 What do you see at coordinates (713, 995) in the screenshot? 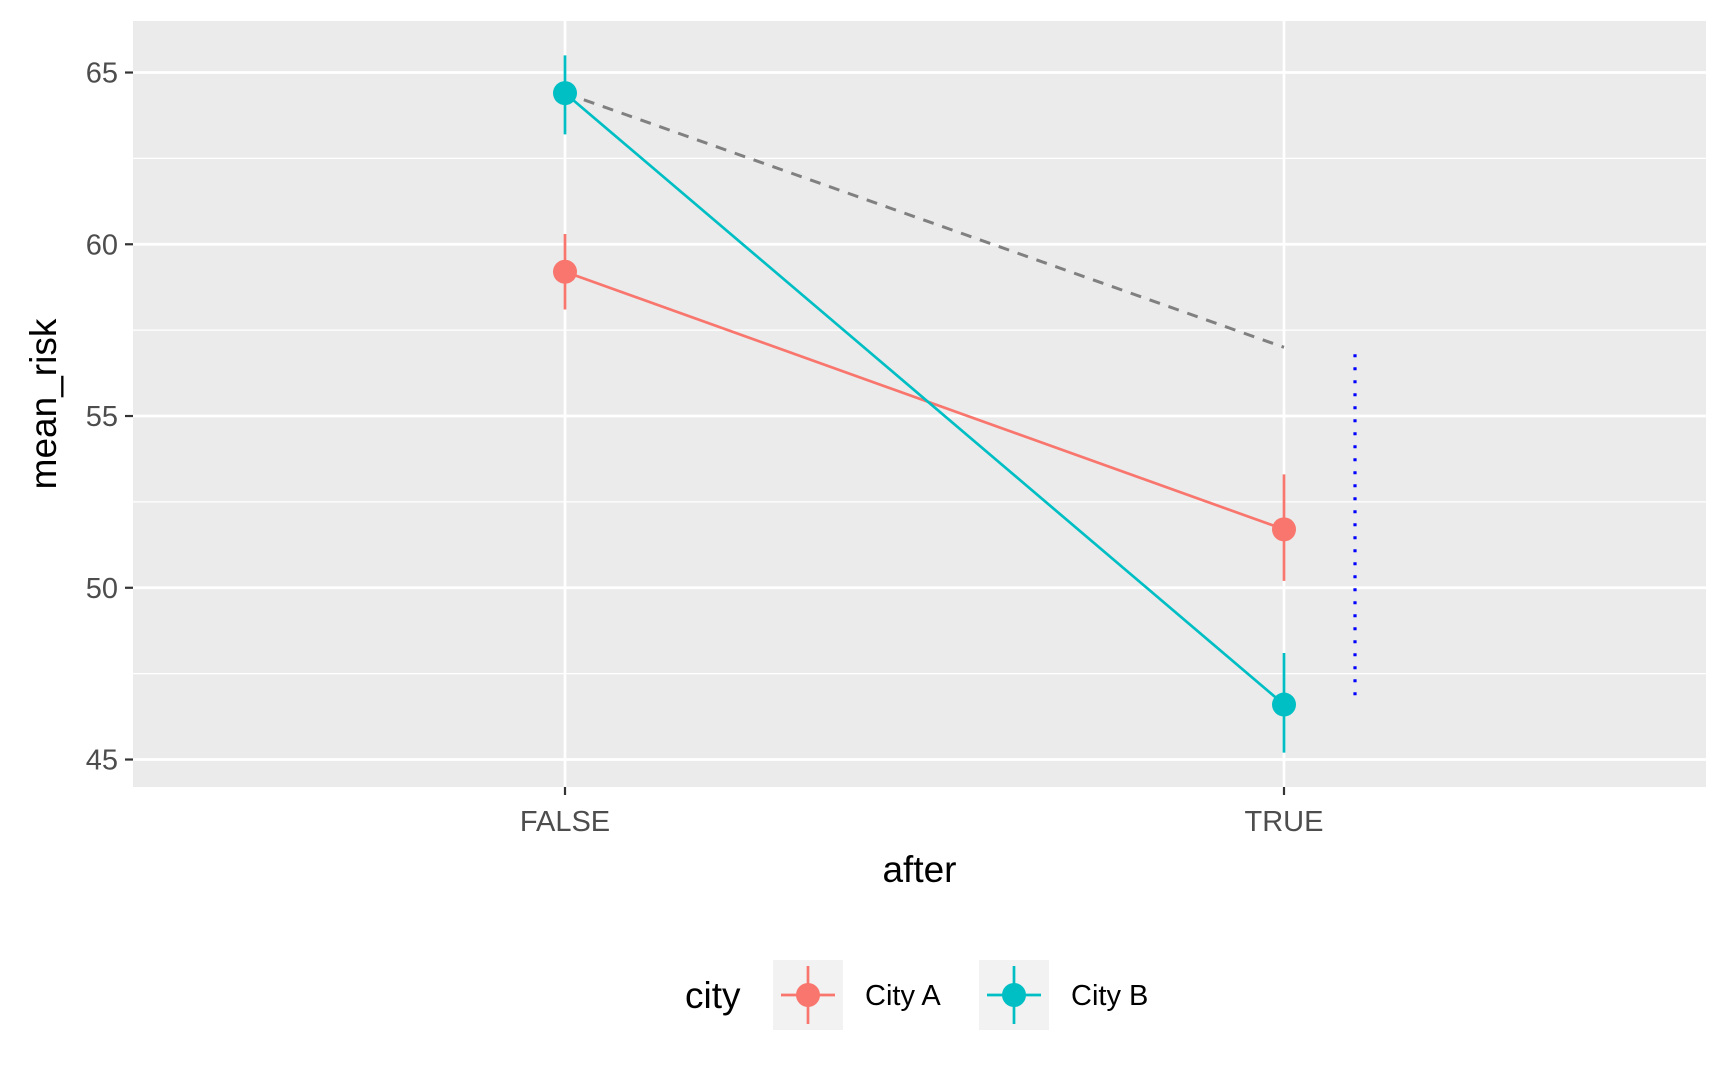
I see `legend-title: city` at bounding box center [713, 995].